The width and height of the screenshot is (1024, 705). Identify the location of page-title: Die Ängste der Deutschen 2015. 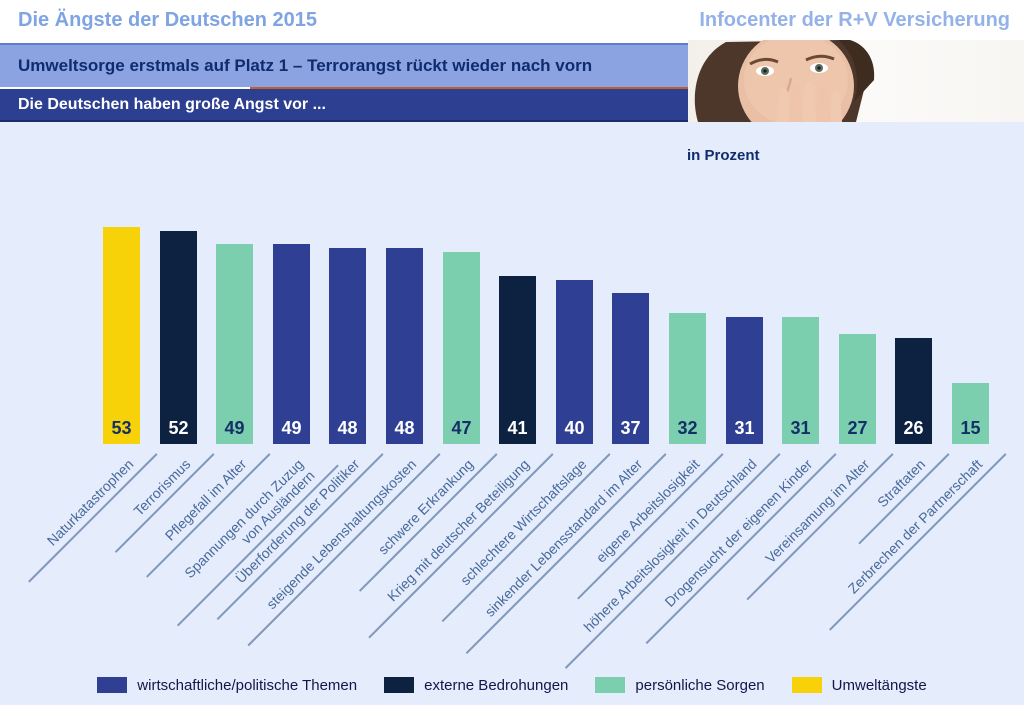
(167, 20).